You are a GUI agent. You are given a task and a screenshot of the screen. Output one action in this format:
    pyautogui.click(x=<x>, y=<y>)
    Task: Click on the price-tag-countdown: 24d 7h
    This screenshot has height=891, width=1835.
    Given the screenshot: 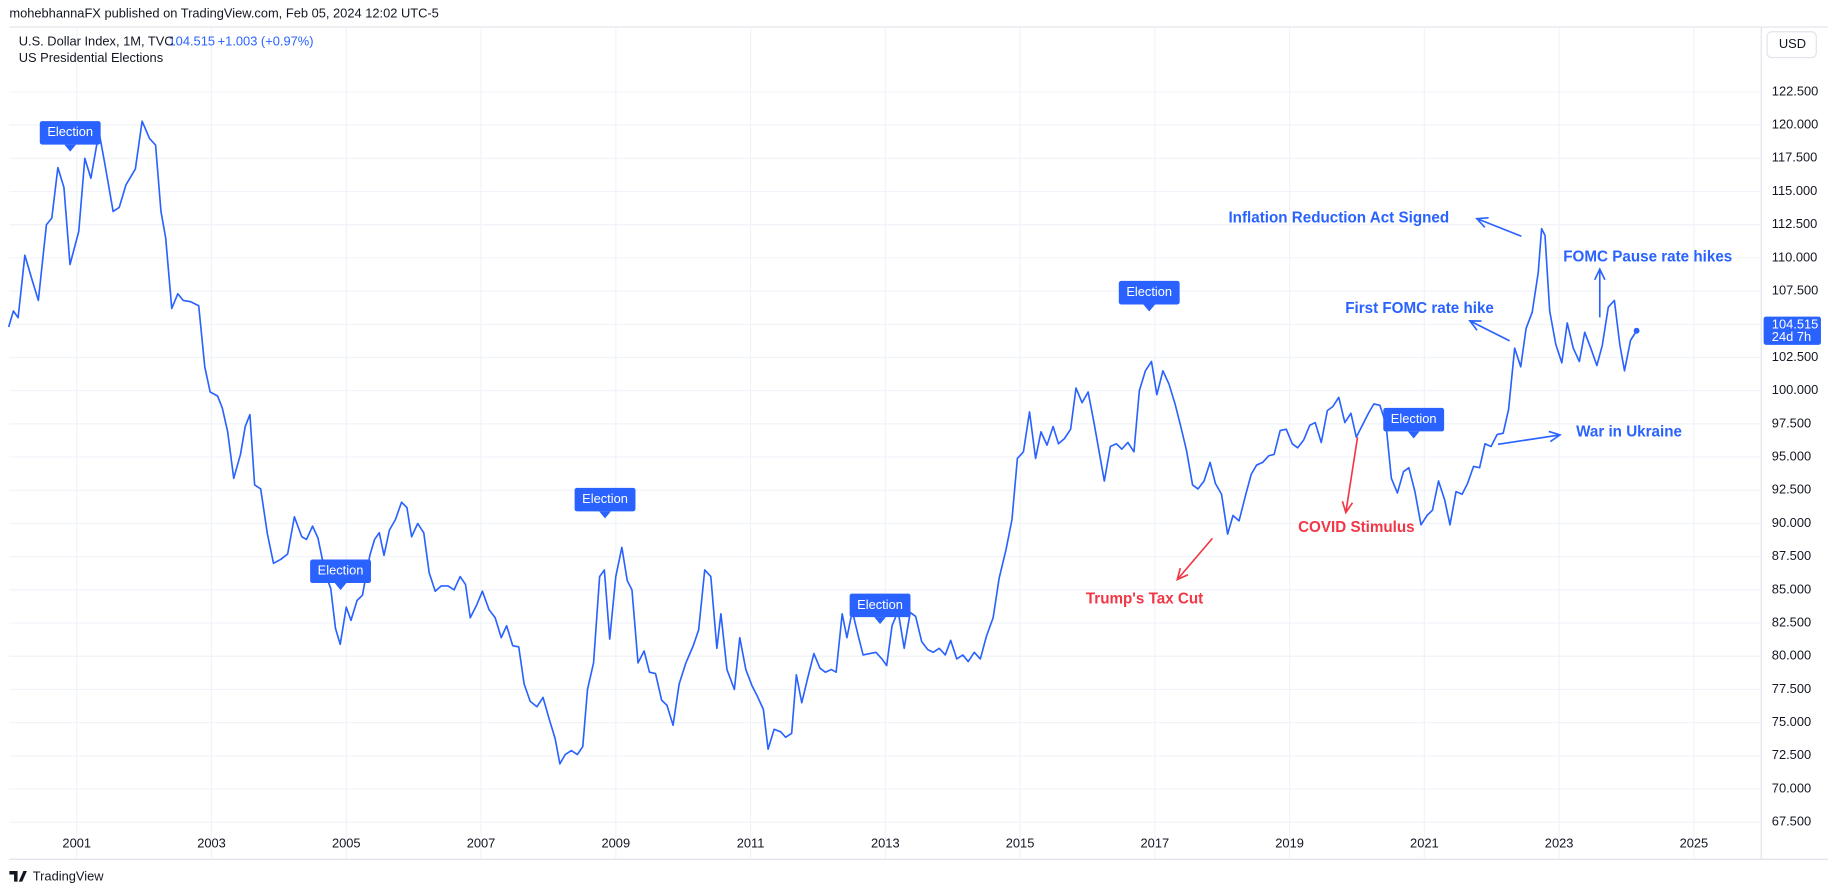 What is the action you would take?
    pyautogui.click(x=1791, y=336)
    